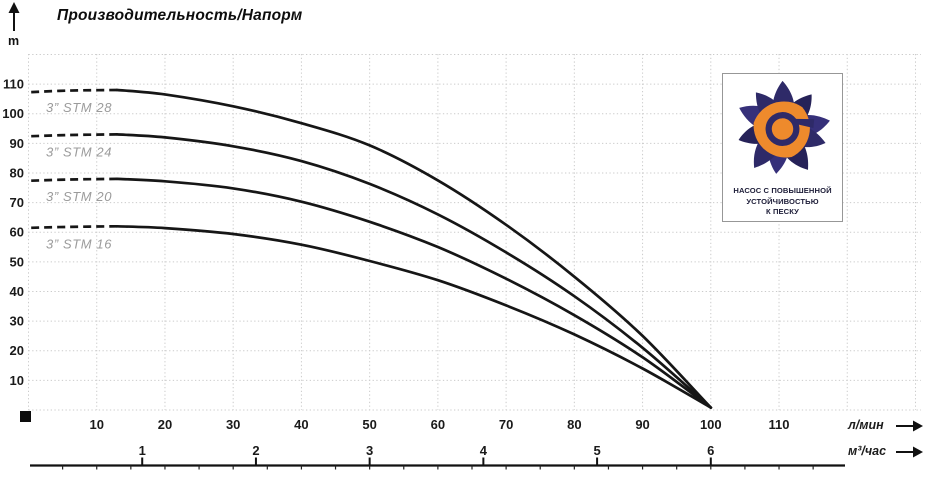  I want to click on badge-text-line-1: НАСОС С ПОВЫШЕННОЙ, so click(782, 190).